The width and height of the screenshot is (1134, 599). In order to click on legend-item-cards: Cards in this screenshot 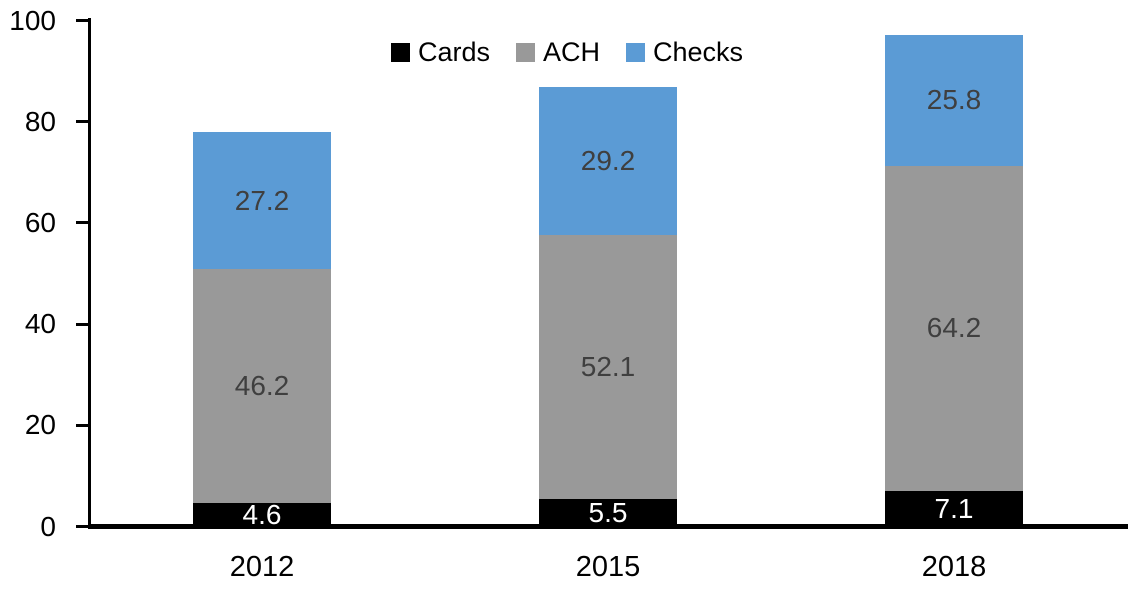, I will do `click(440, 51)`.